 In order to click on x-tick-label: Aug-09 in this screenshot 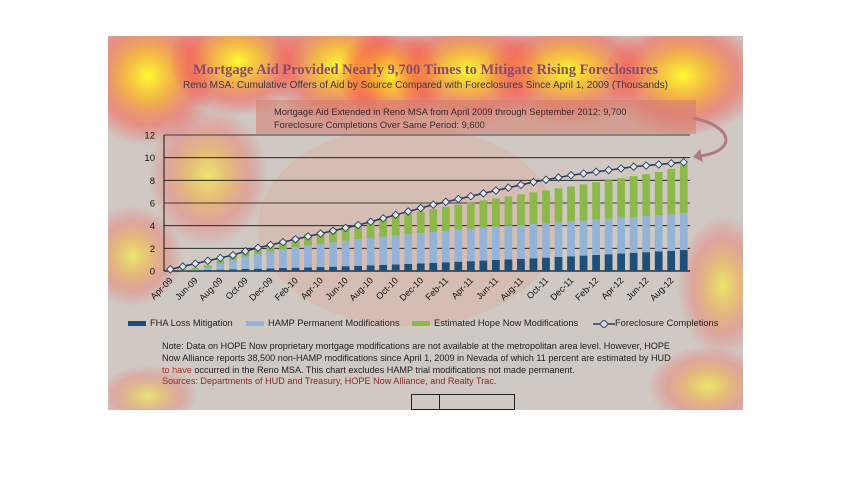, I will do `click(211, 289)`.